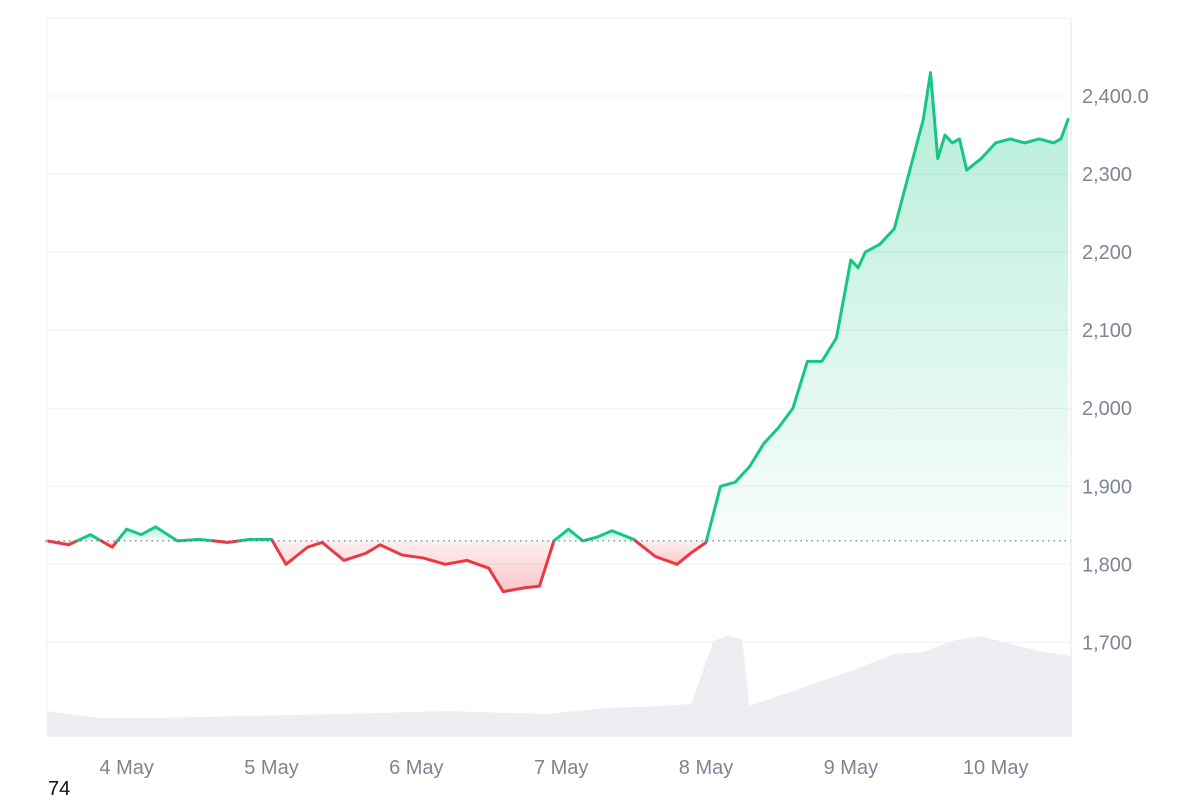 The image size is (1200, 801). What do you see at coordinates (1115, 97) in the screenshot?
I see `y-tick-label: 2,400.0` at bounding box center [1115, 97].